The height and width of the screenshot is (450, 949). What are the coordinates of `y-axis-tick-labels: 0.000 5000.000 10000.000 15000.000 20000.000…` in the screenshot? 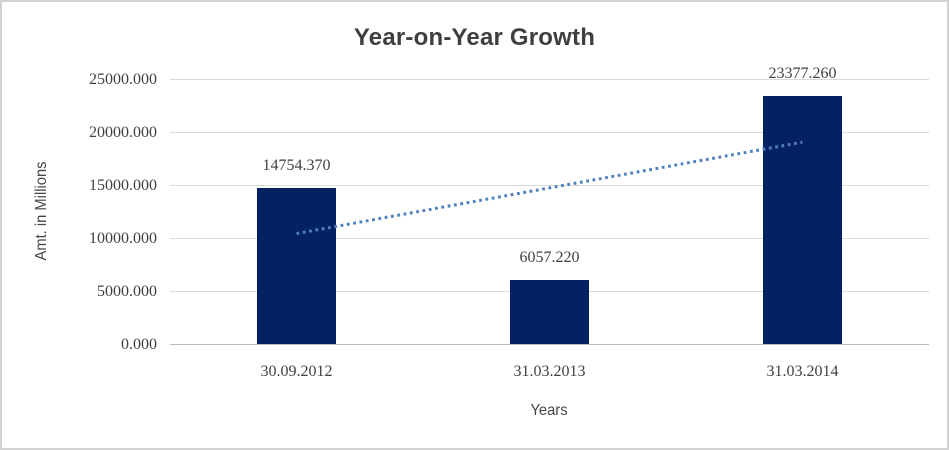 It's located at (79, 212).